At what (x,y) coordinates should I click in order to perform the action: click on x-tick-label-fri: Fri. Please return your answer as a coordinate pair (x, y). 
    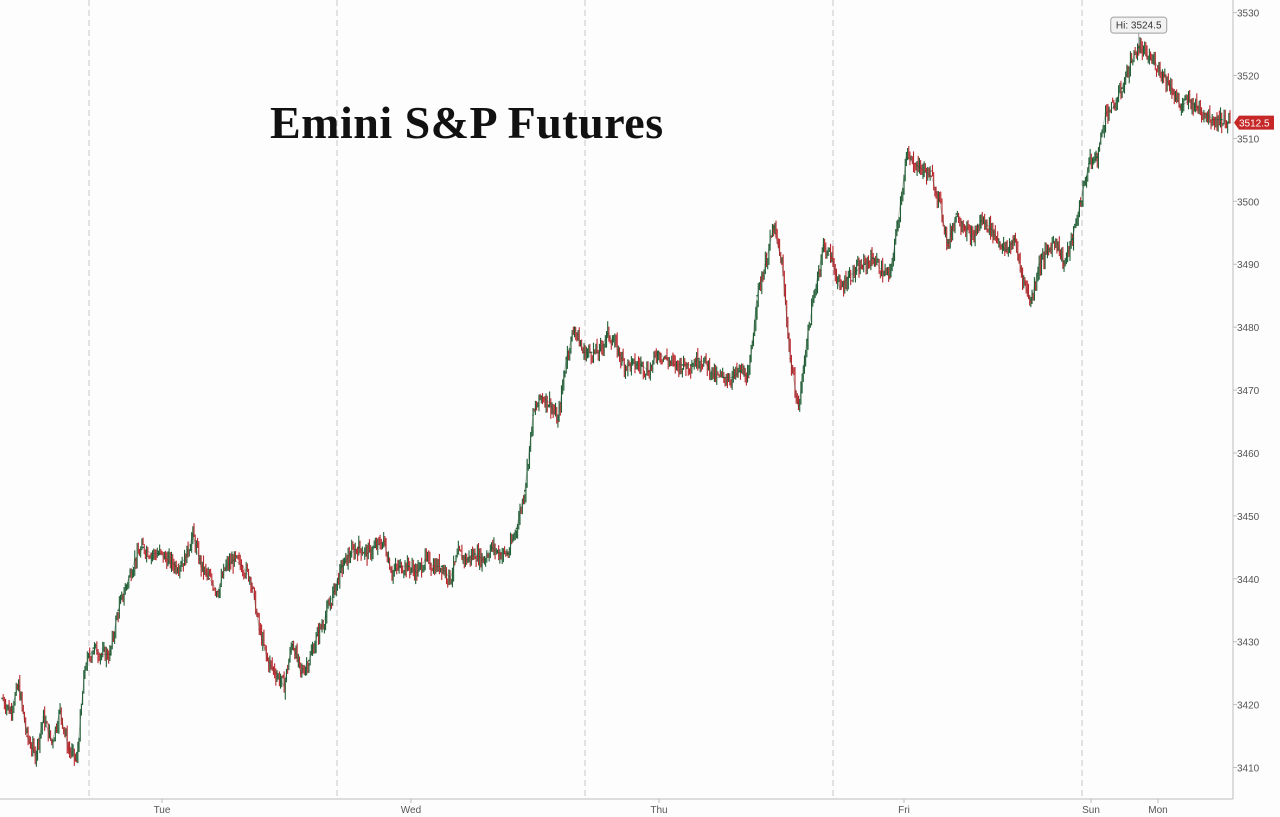
    Looking at the image, I should click on (904, 810).